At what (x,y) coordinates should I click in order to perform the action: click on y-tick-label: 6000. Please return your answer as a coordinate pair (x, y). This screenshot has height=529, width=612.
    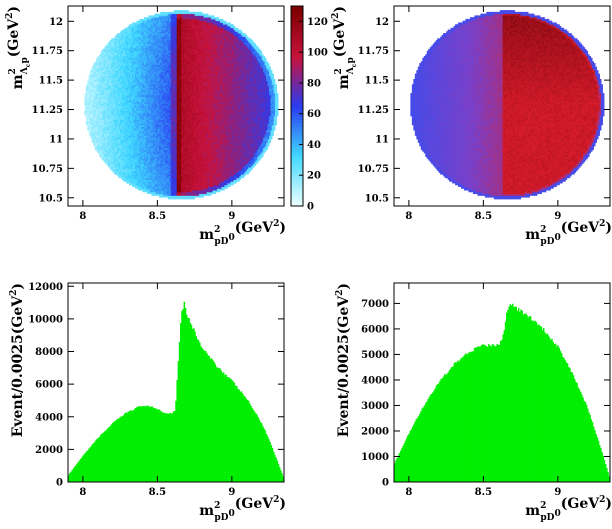
    Looking at the image, I should click on (49, 385).